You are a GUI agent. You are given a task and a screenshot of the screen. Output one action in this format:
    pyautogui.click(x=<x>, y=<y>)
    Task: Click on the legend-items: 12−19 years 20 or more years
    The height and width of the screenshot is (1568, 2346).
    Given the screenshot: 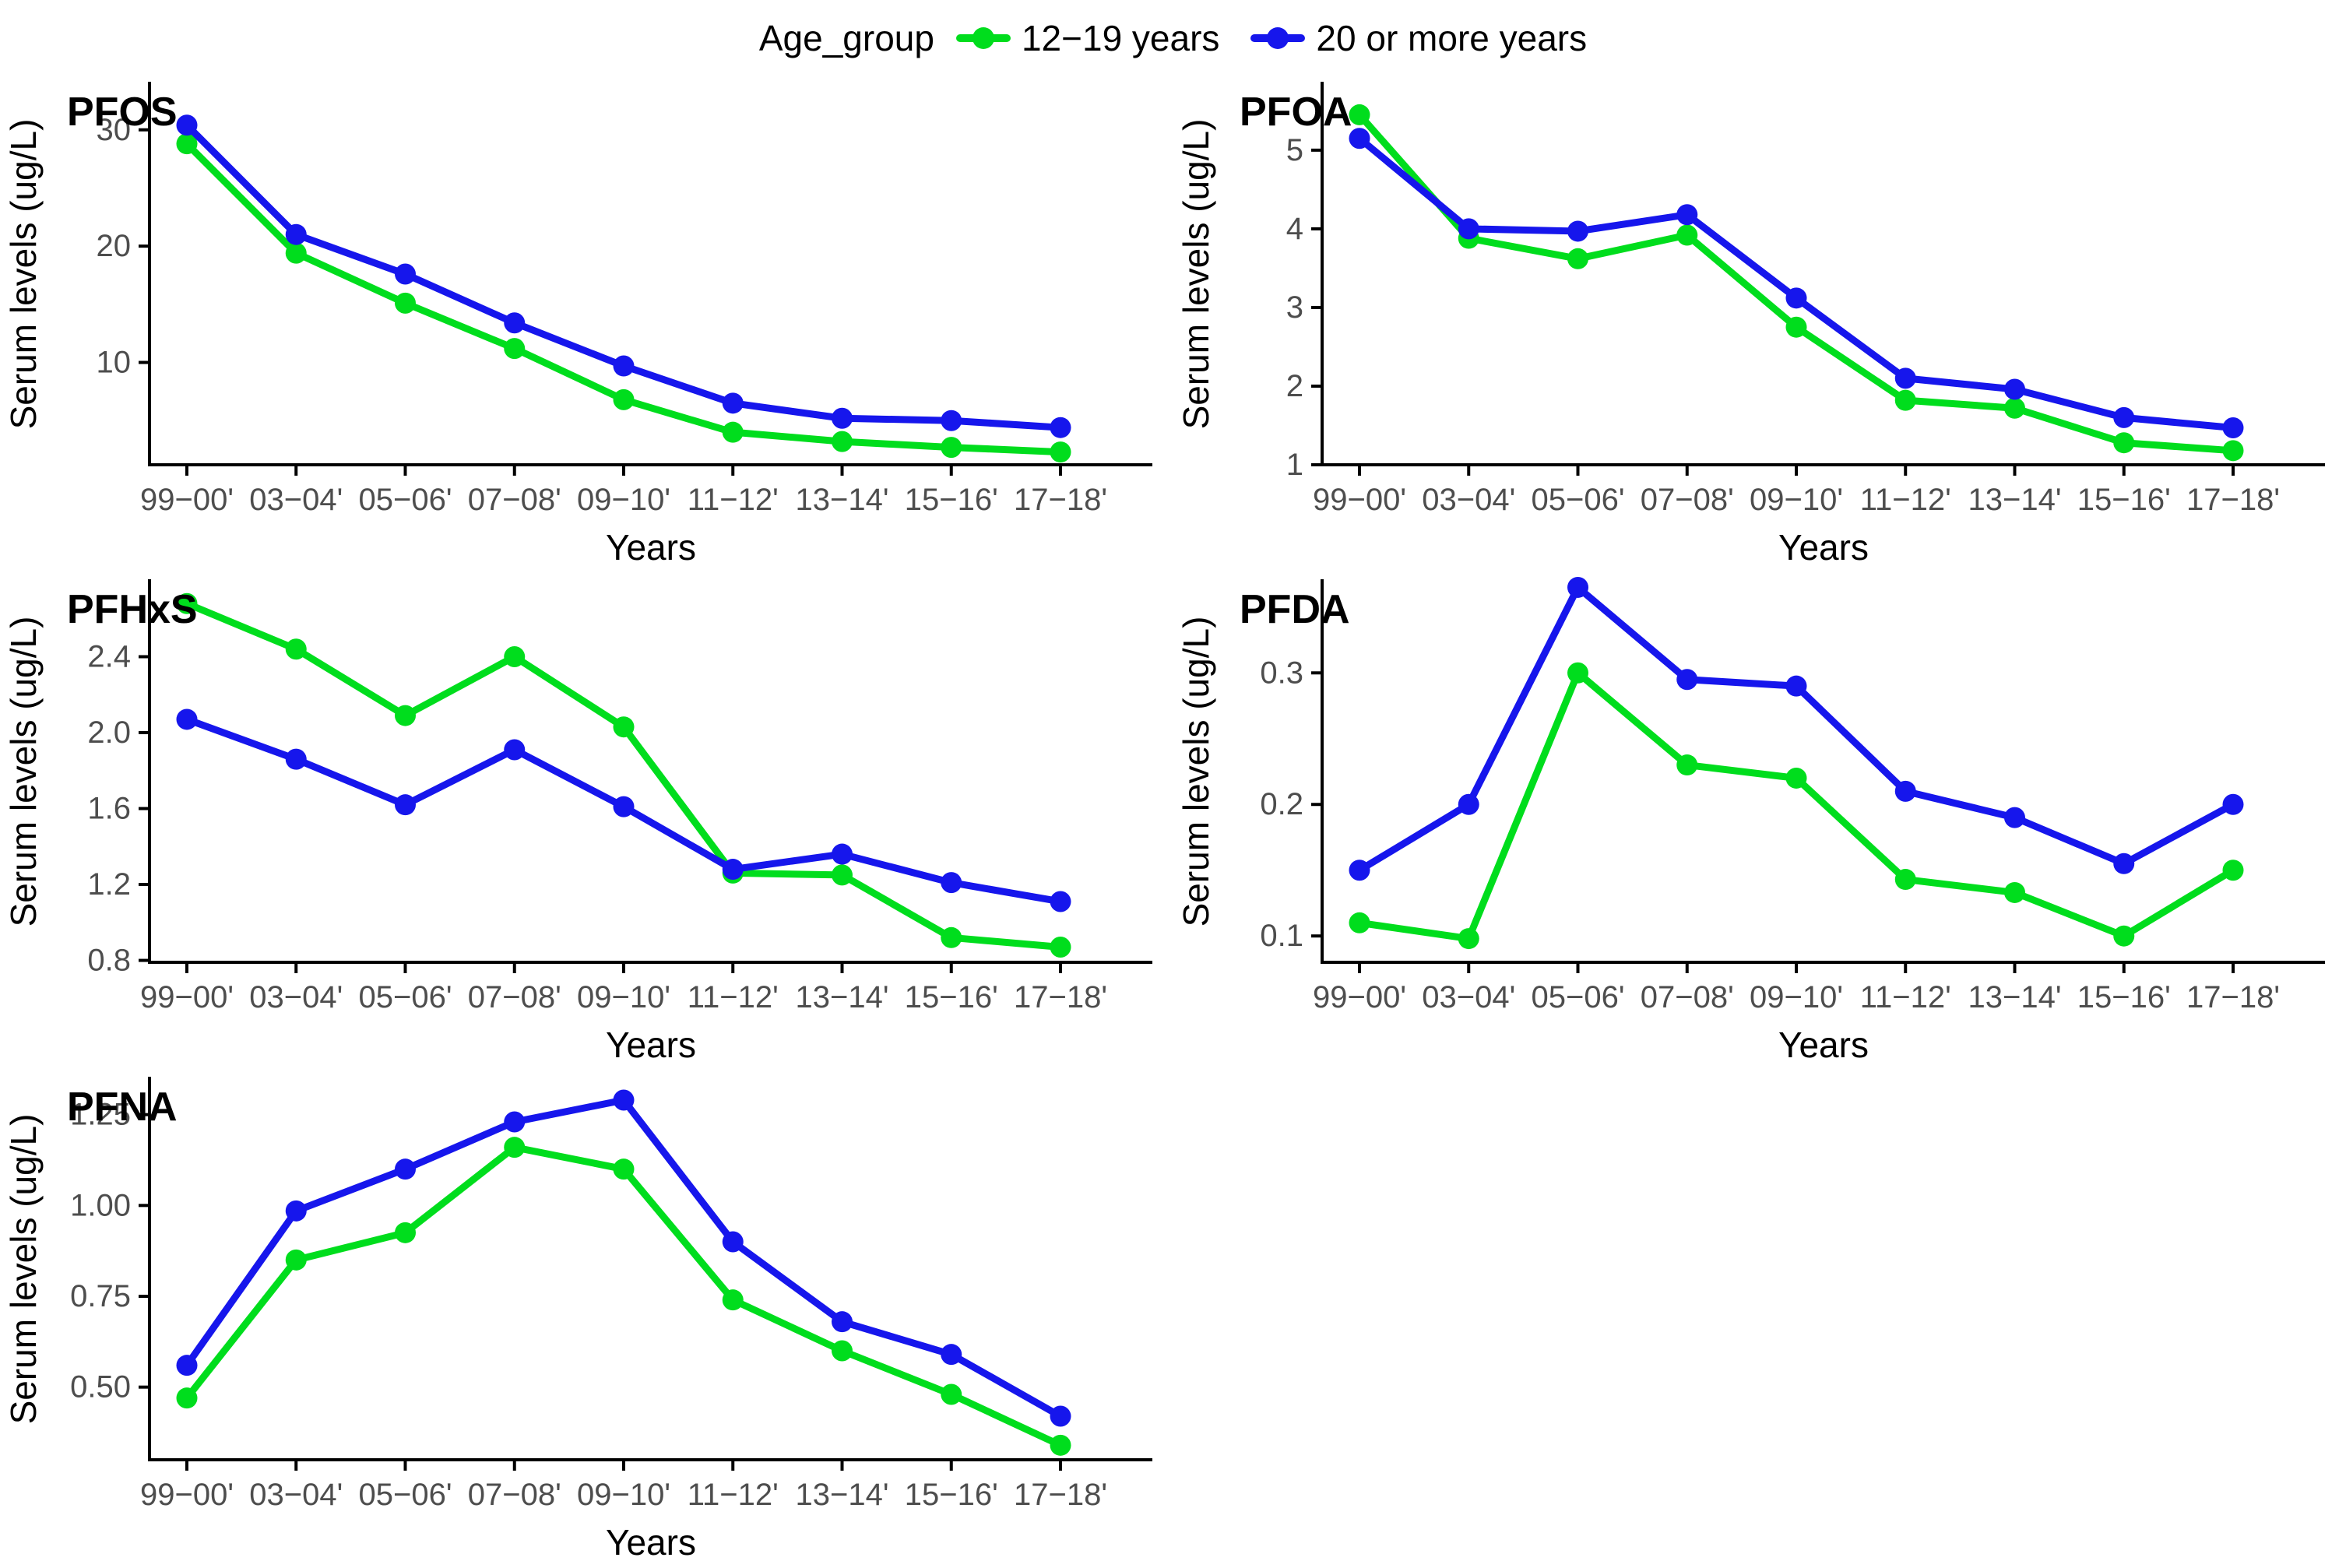 What is the action you would take?
    pyautogui.click(x=1271, y=38)
    